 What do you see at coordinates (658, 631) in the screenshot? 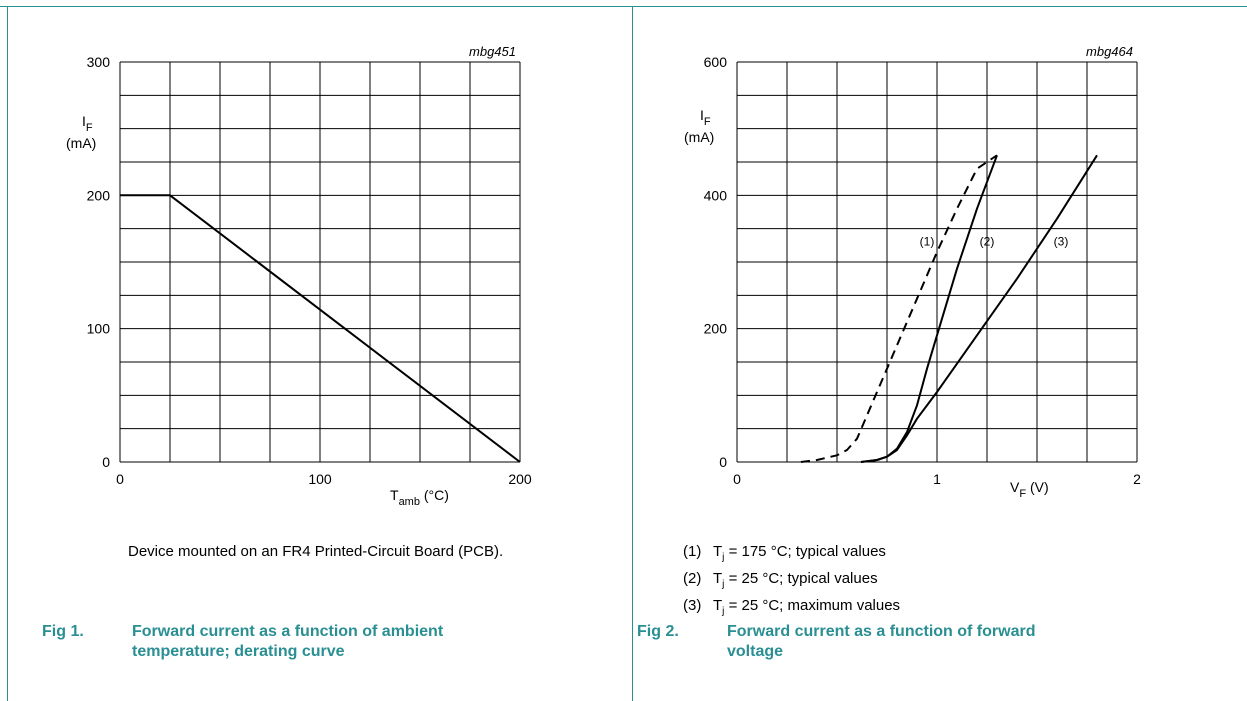
I see `figure-2-number: Fig 2.` at bounding box center [658, 631].